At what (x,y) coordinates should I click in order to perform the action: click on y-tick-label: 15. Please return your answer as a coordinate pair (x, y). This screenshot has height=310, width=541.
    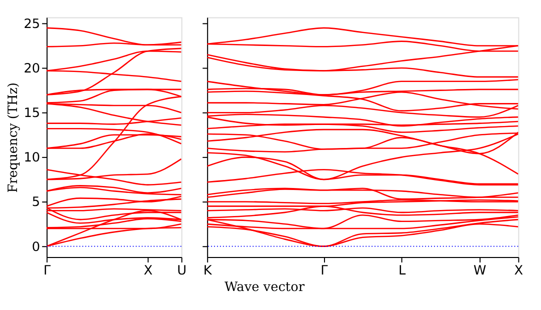
    Looking at the image, I should click on (32, 114).